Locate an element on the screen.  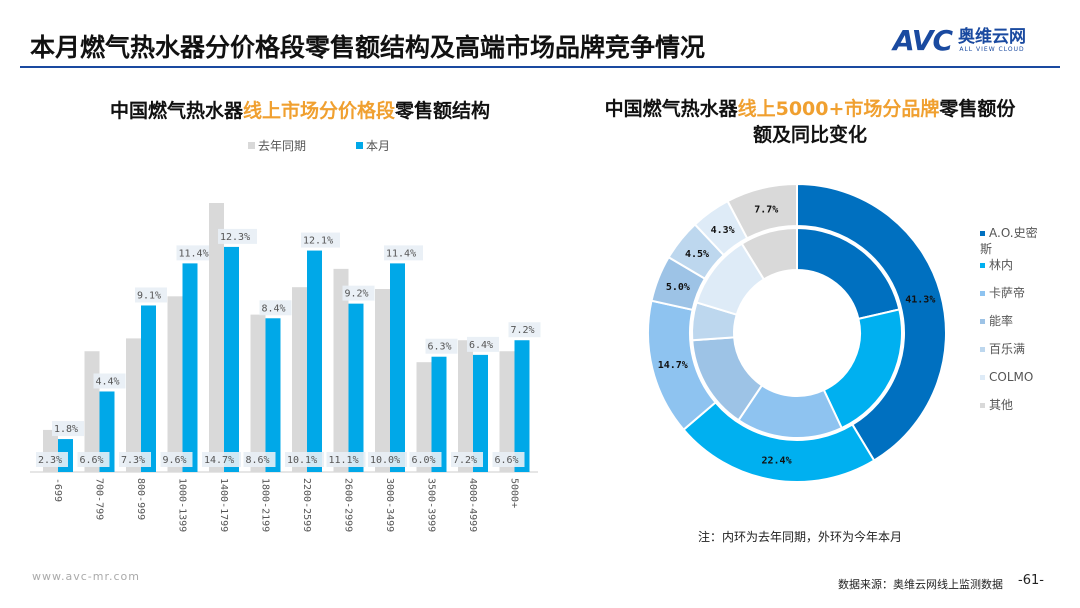
legend-label: 去年同期 is located at coordinates (282, 146).